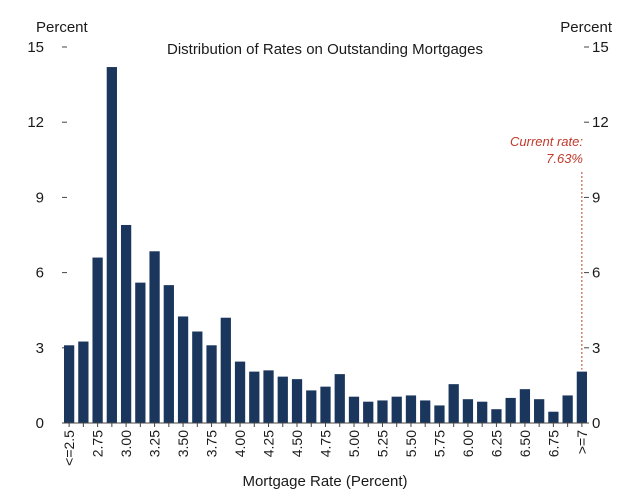  I want to click on bar-5.25, so click(382, 411).